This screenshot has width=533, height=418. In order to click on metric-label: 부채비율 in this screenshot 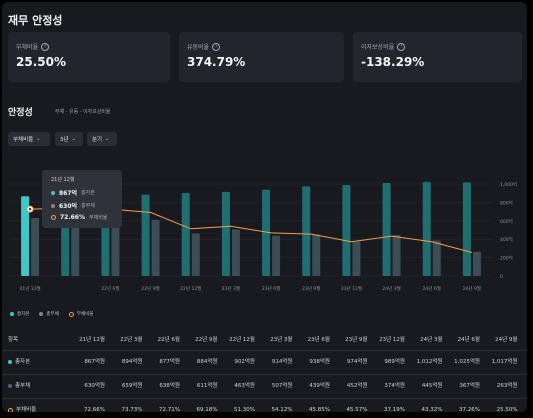, I will do `click(27, 47)`.